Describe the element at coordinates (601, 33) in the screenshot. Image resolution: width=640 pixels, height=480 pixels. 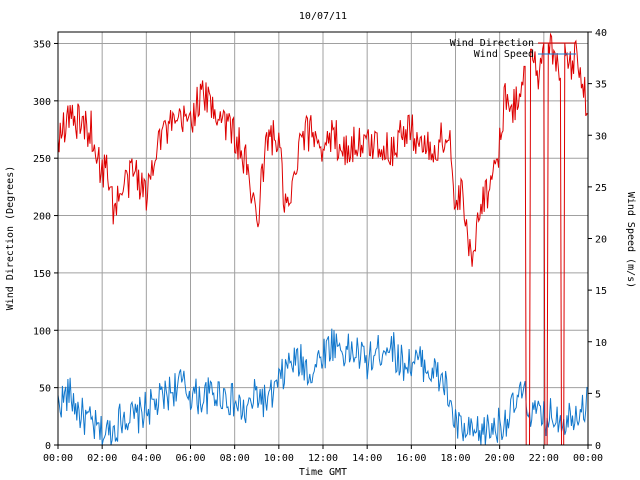
I see `y-right-tick-label: 40` at that location.